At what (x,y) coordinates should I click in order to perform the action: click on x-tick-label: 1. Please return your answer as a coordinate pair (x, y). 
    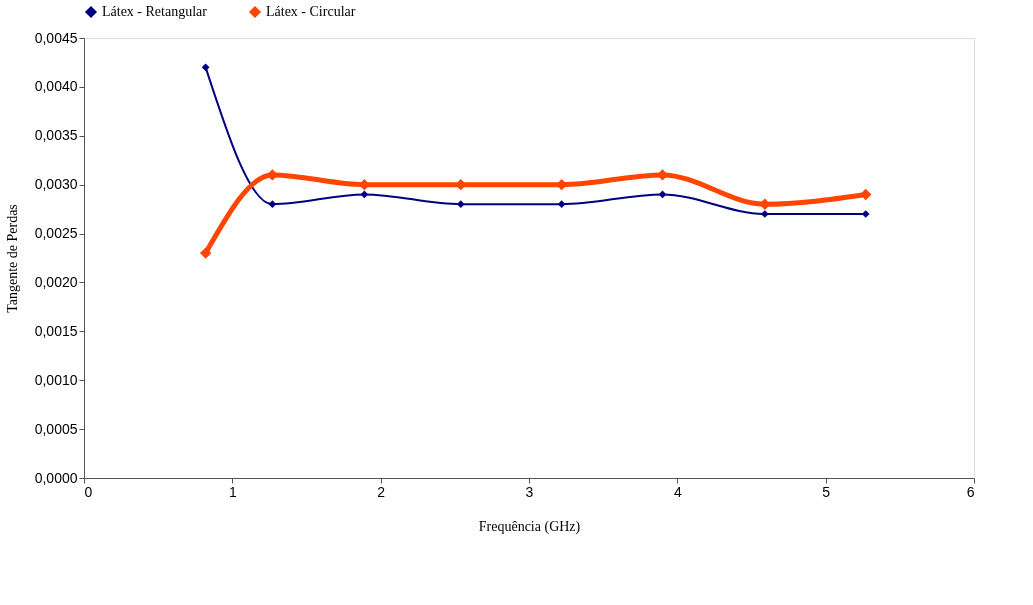
    Looking at the image, I should click on (232, 491).